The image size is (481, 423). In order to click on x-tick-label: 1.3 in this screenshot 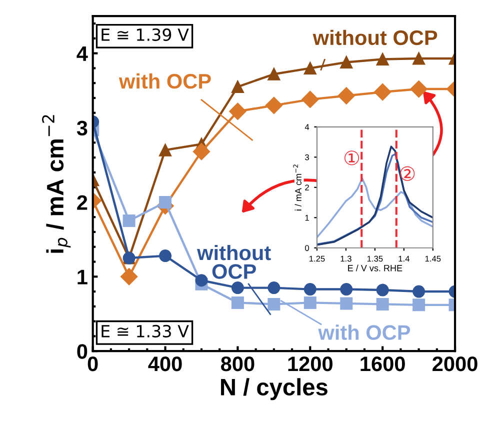, I will do `click(346, 259)`.